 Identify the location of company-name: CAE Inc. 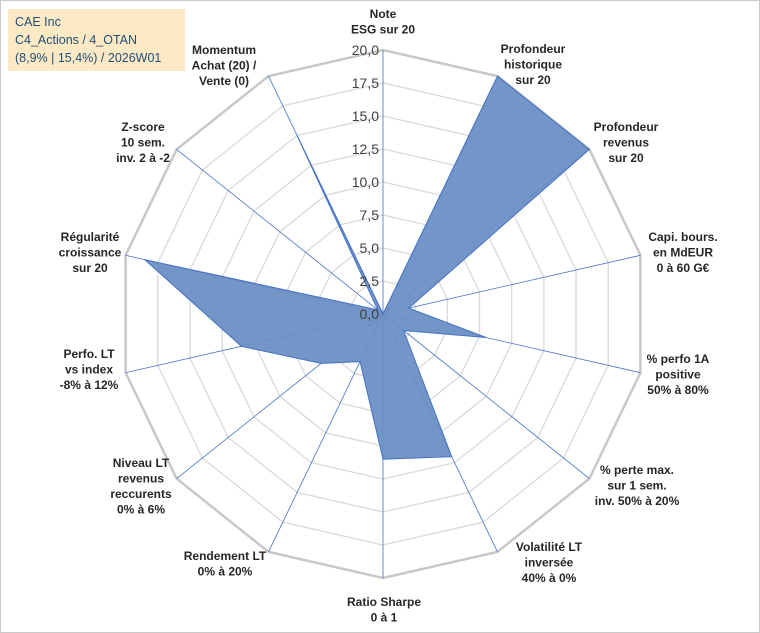
(38, 22).